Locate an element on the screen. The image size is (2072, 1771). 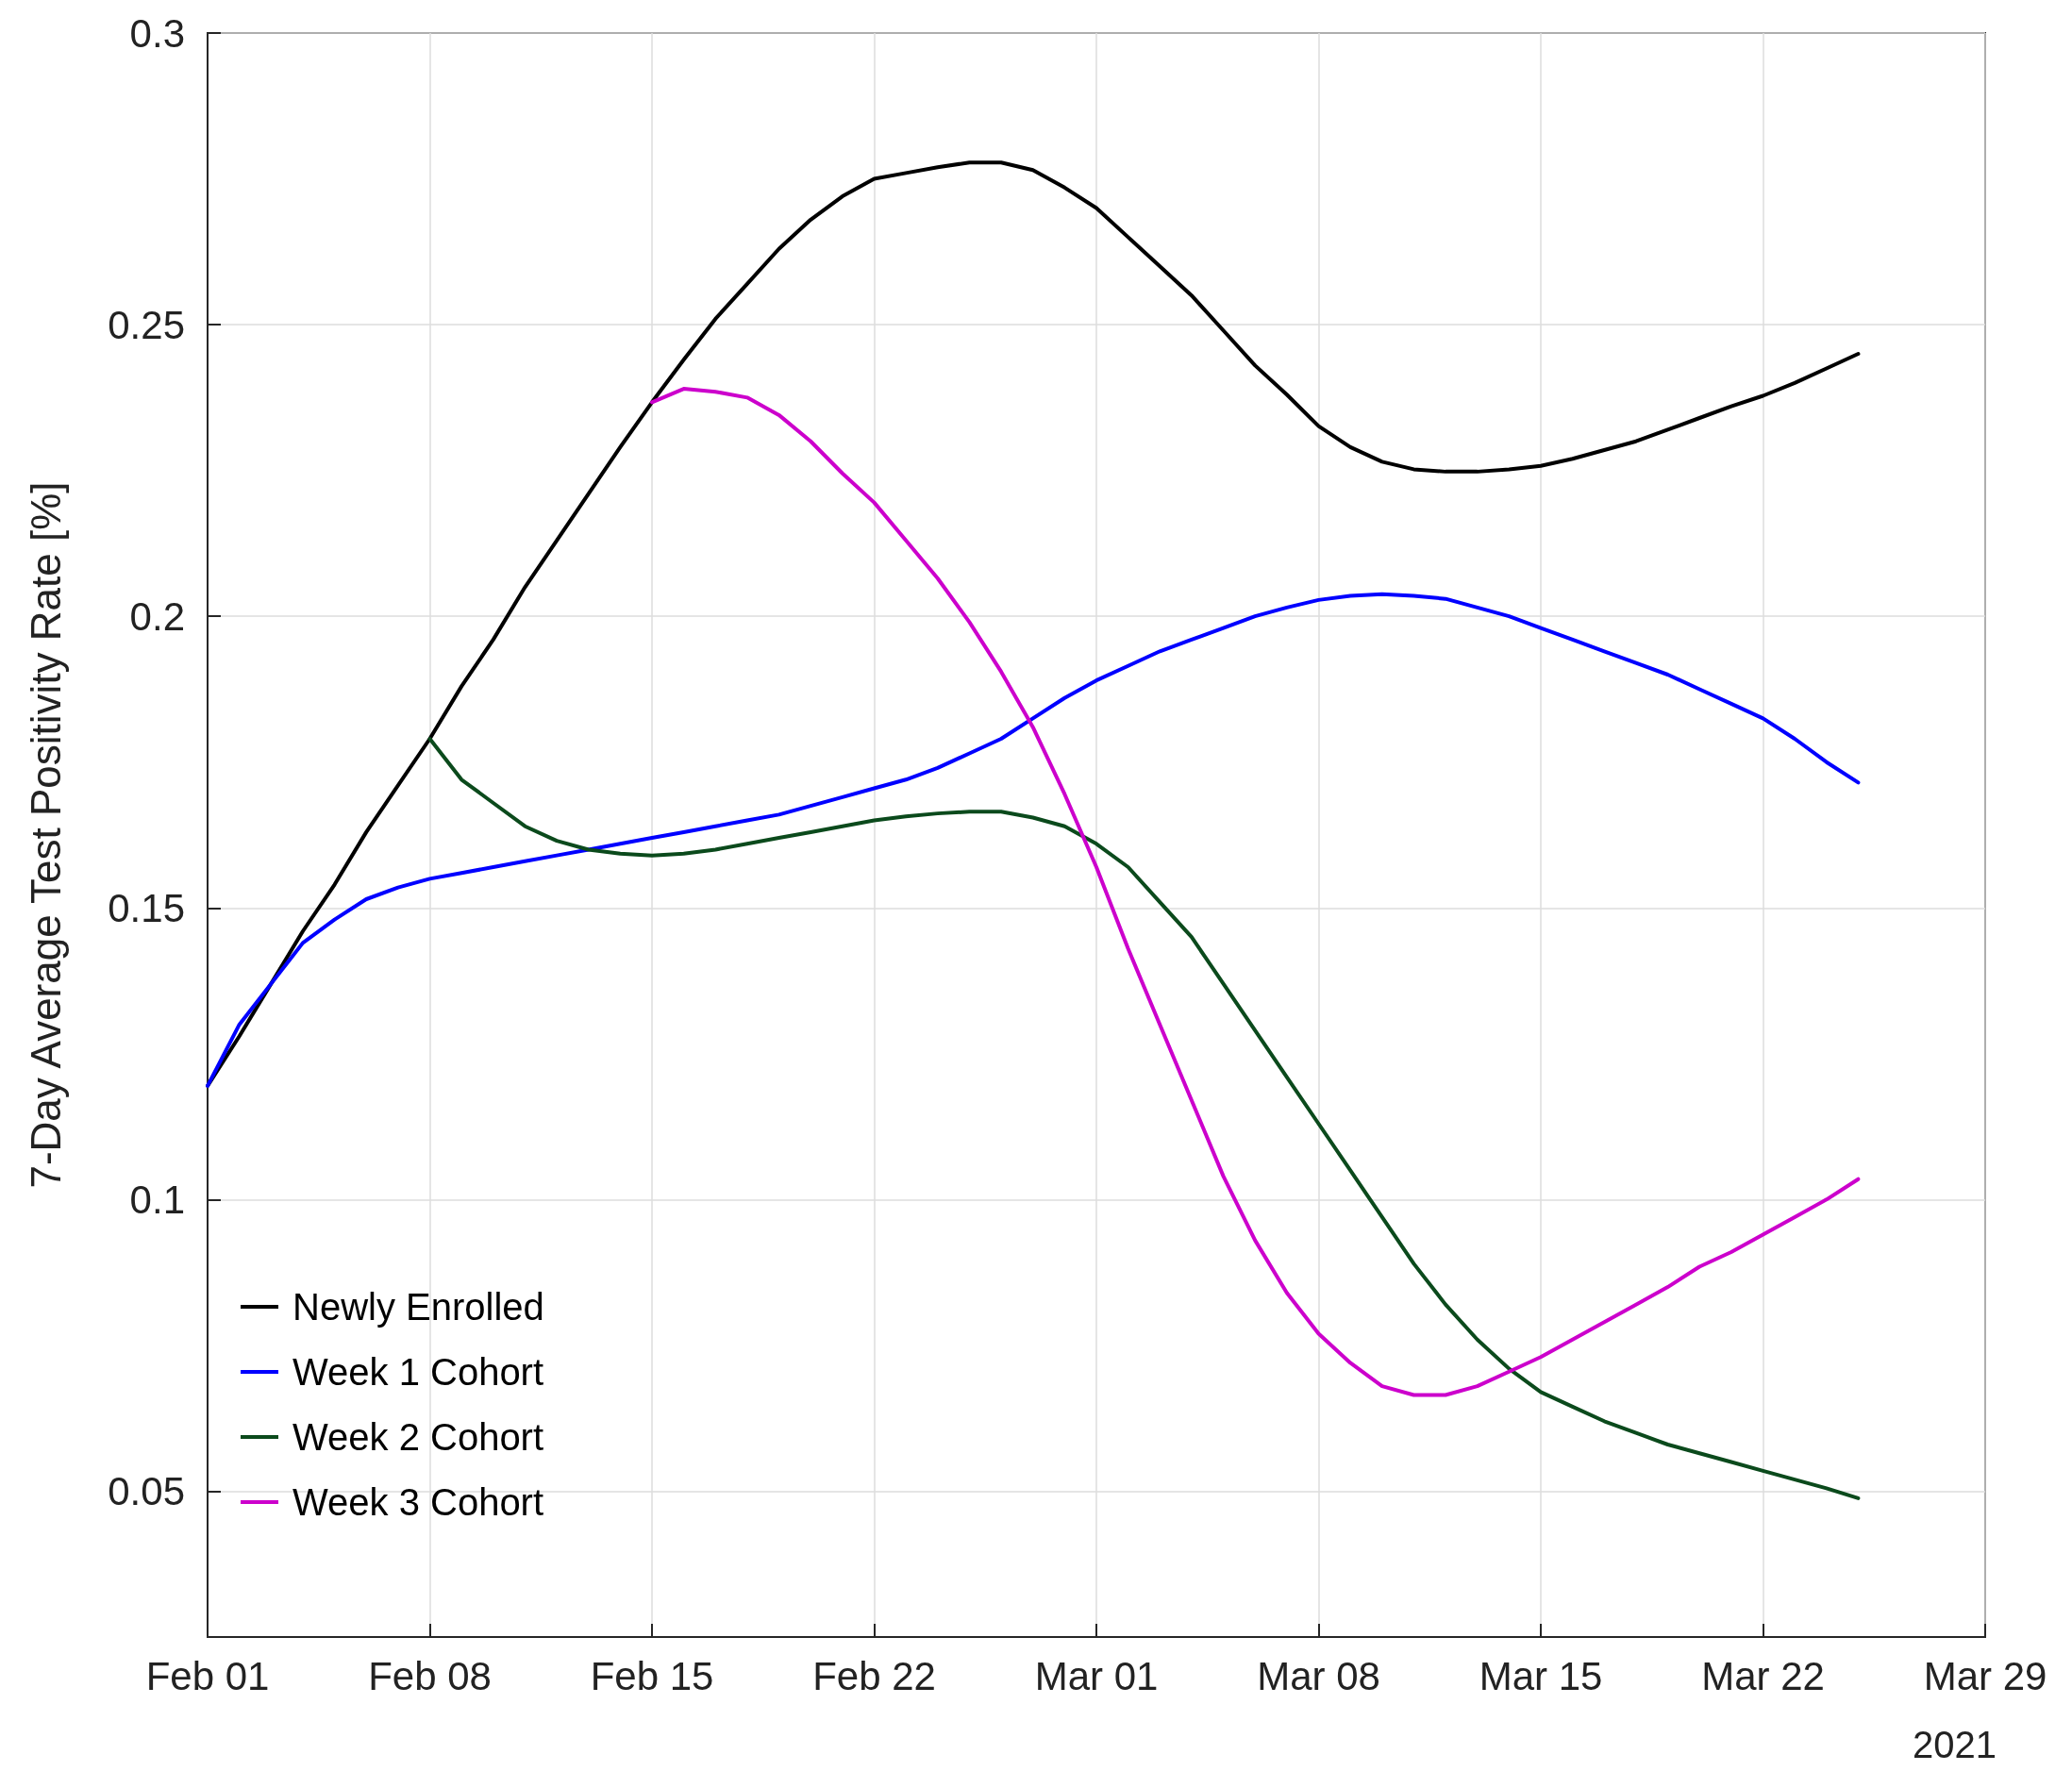
y-tick-label: 0.1 is located at coordinates (157, 1199).